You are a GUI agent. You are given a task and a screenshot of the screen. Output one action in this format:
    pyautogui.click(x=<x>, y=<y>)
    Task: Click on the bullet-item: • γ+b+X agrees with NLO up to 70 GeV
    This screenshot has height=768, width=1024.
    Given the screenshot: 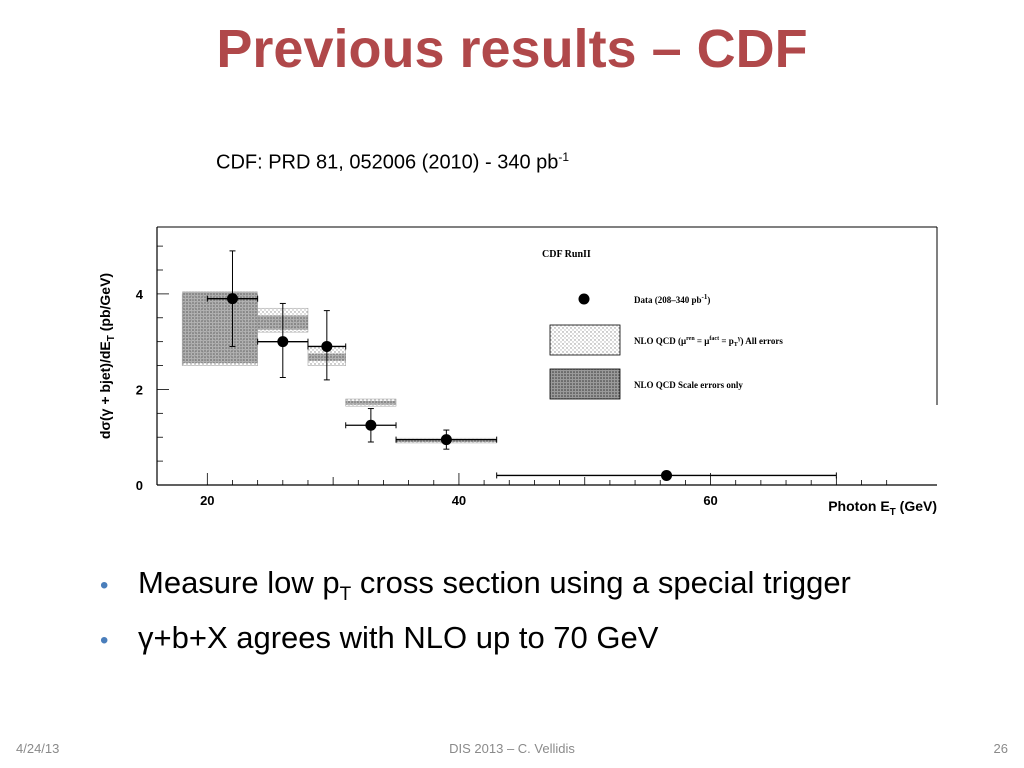 What is the action you would take?
    pyautogui.click(x=475, y=638)
    